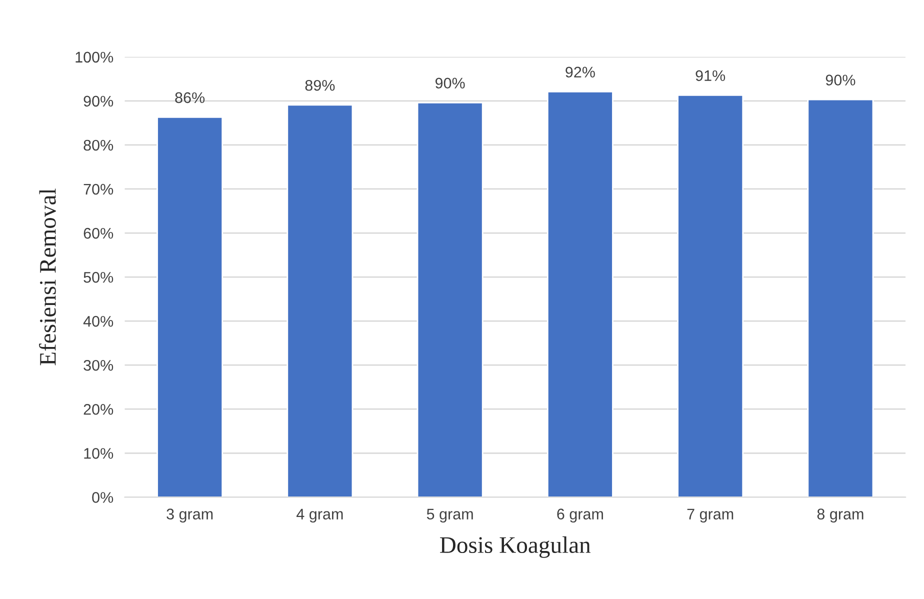 This screenshot has width=924, height=599. I want to click on y-axis-title: Efesiensi Removal, so click(47, 277).